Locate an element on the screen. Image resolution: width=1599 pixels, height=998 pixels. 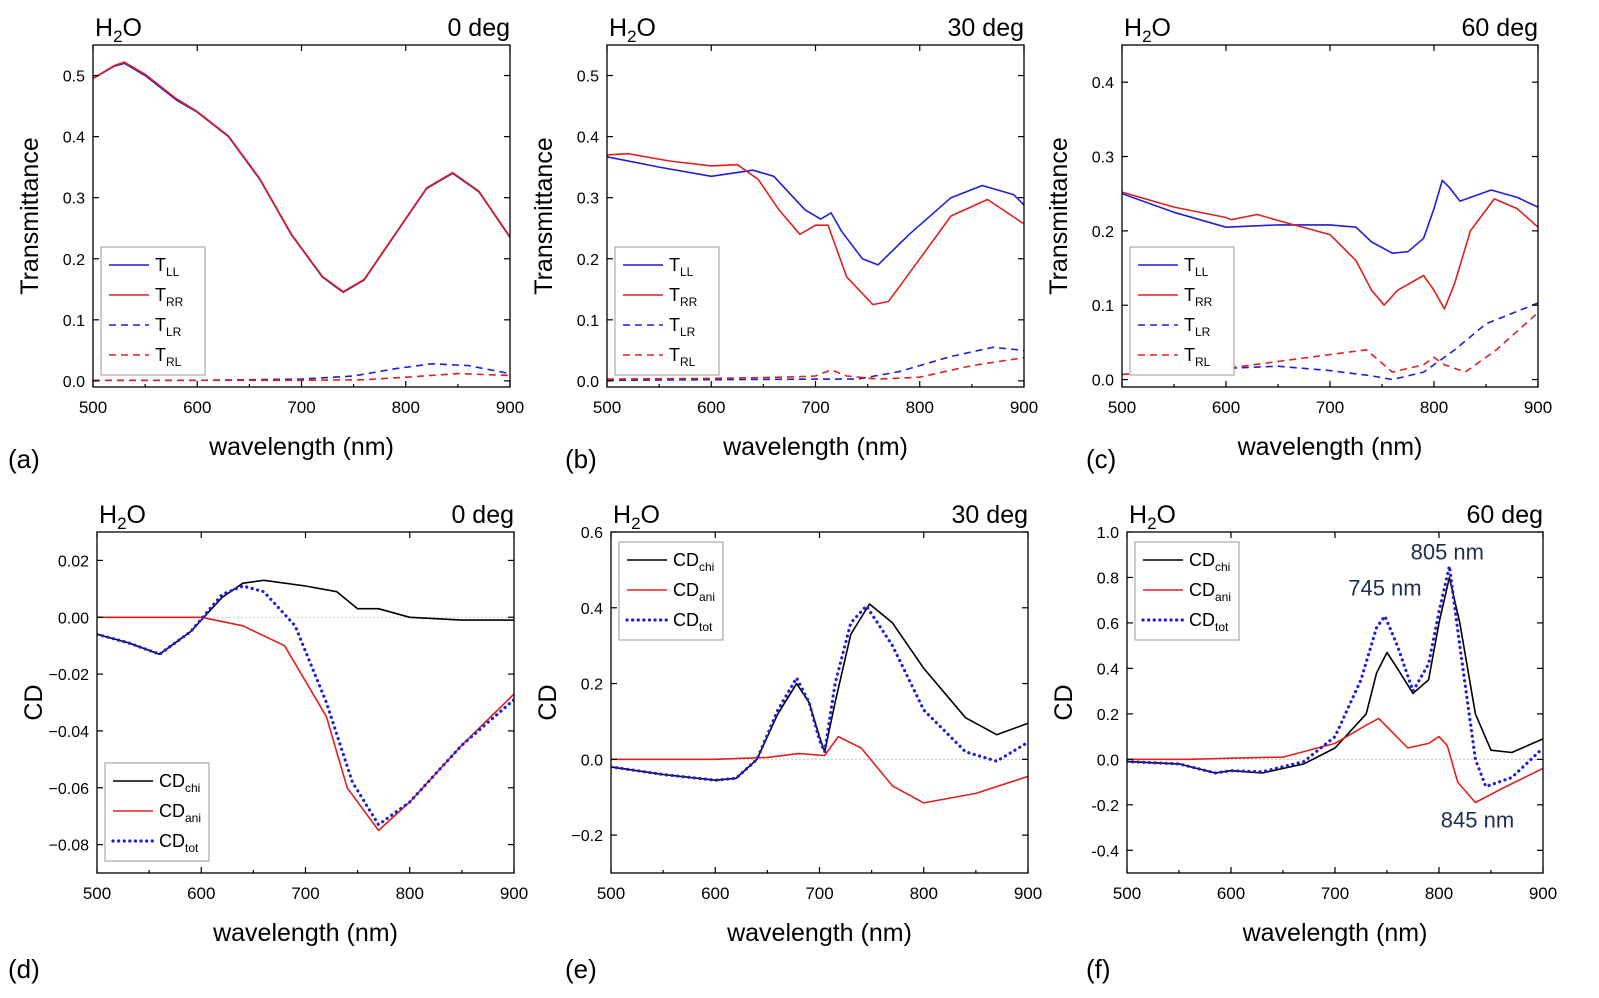
series-line-LR is located at coordinates (815, 364).